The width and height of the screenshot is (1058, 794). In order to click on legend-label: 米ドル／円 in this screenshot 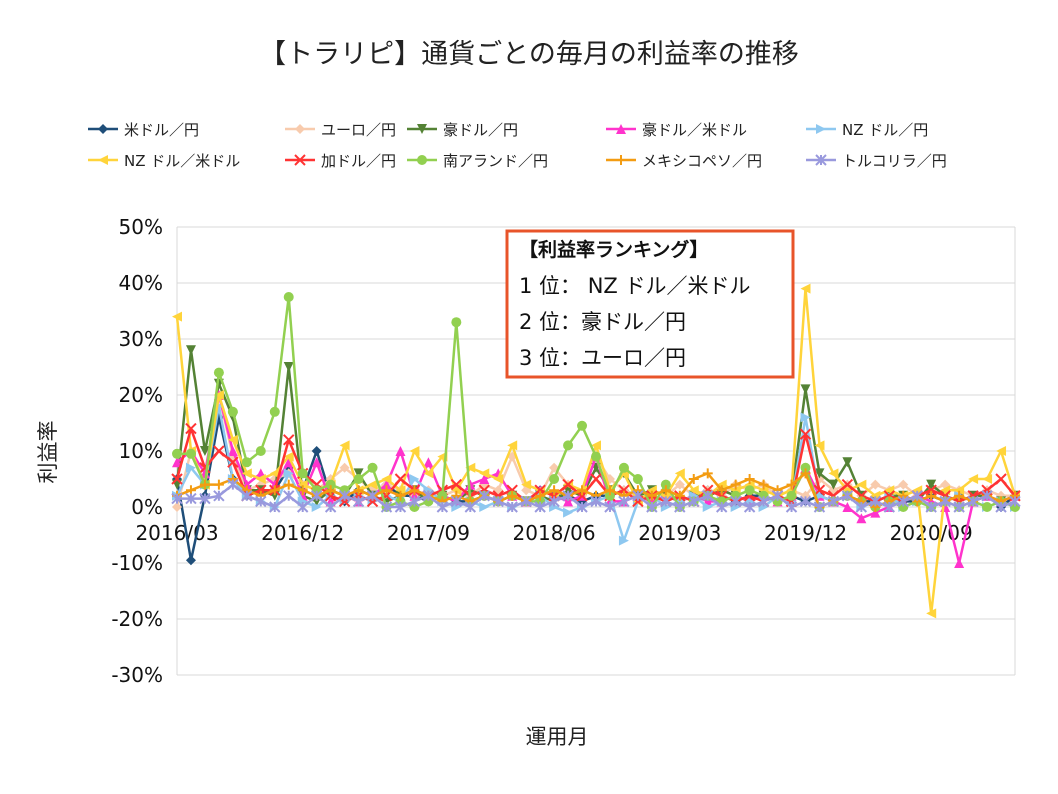, I will do `click(161, 130)`.